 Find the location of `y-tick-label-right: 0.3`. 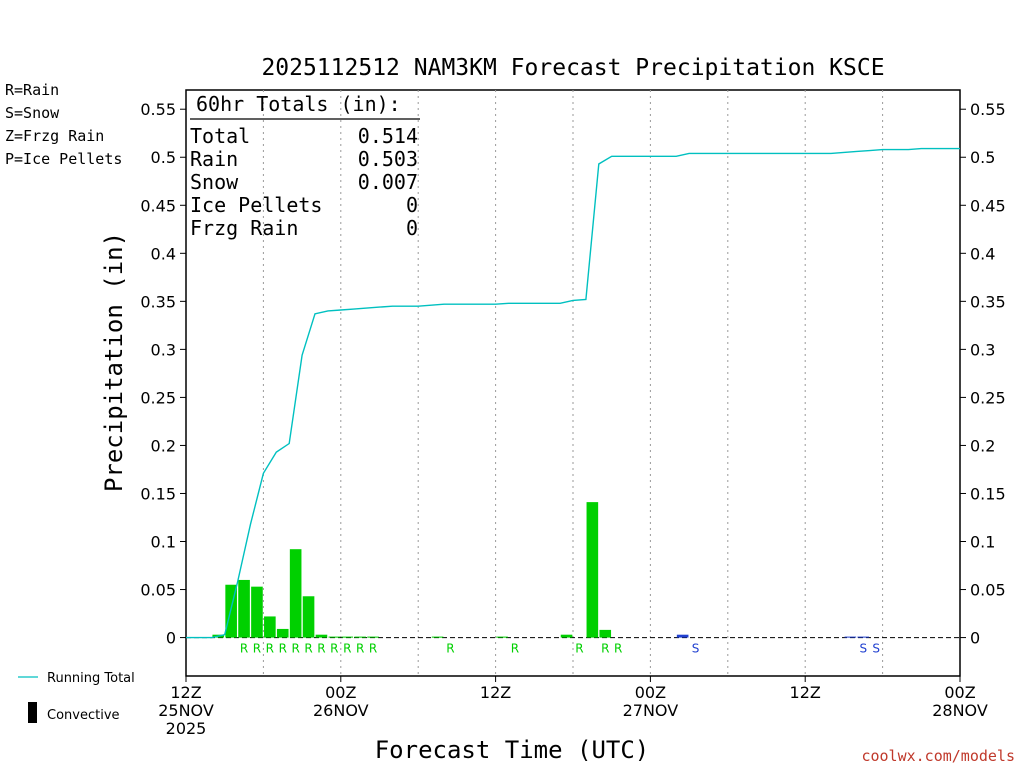

y-tick-label-right: 0.3 is located at coordinates (982, 349).